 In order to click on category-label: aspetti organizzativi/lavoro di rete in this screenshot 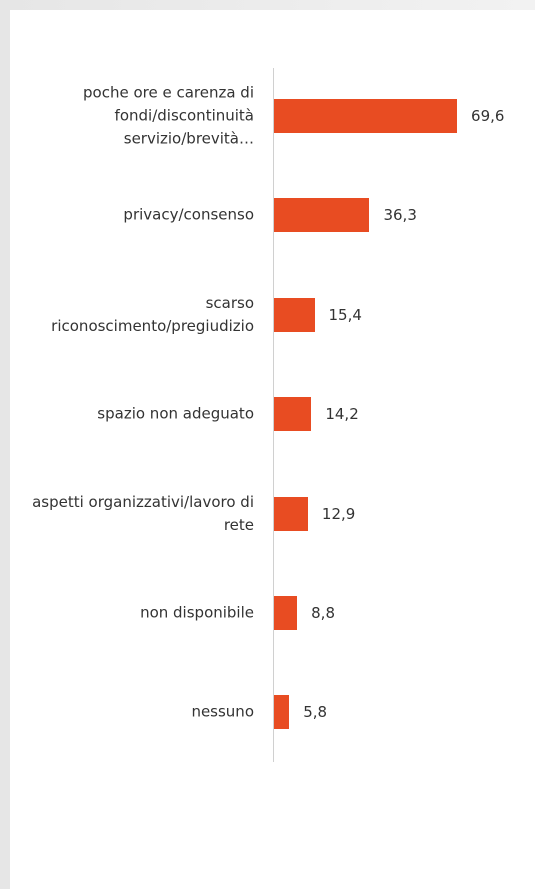, I will do `click(143, 513)`.